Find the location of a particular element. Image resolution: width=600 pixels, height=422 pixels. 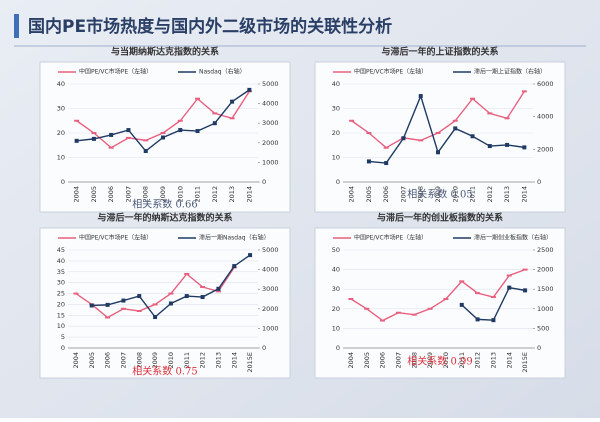

chart-title: 与滞后一年的上证指数的关系 is located at coordinates (439, 52).